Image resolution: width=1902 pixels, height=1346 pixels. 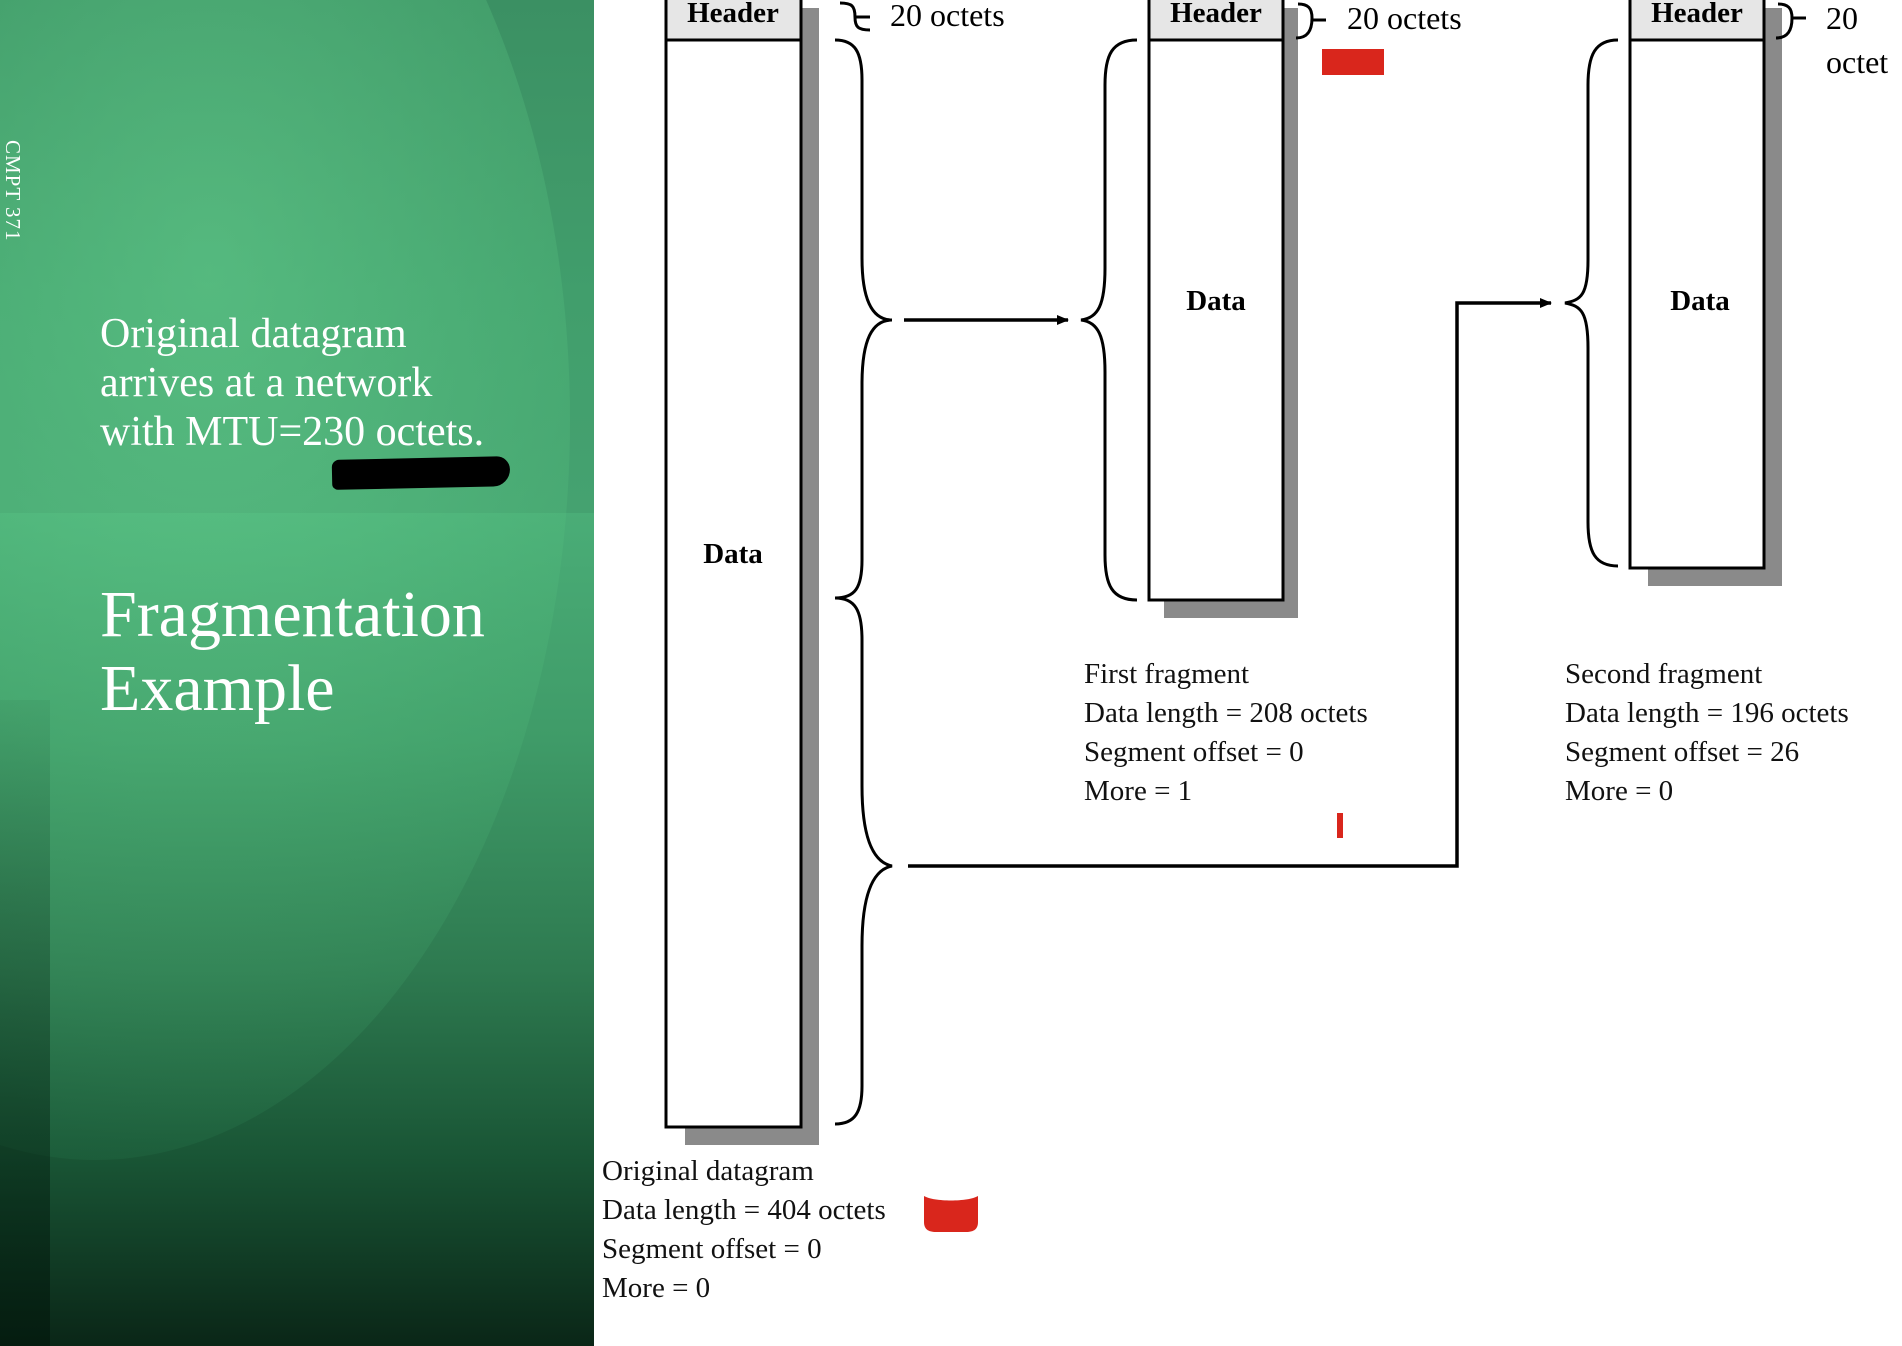 What do you see at coordinates (13, 191) in the screenshot?
I see `course-label: CMPT 371` at bounding box center [13, 191].